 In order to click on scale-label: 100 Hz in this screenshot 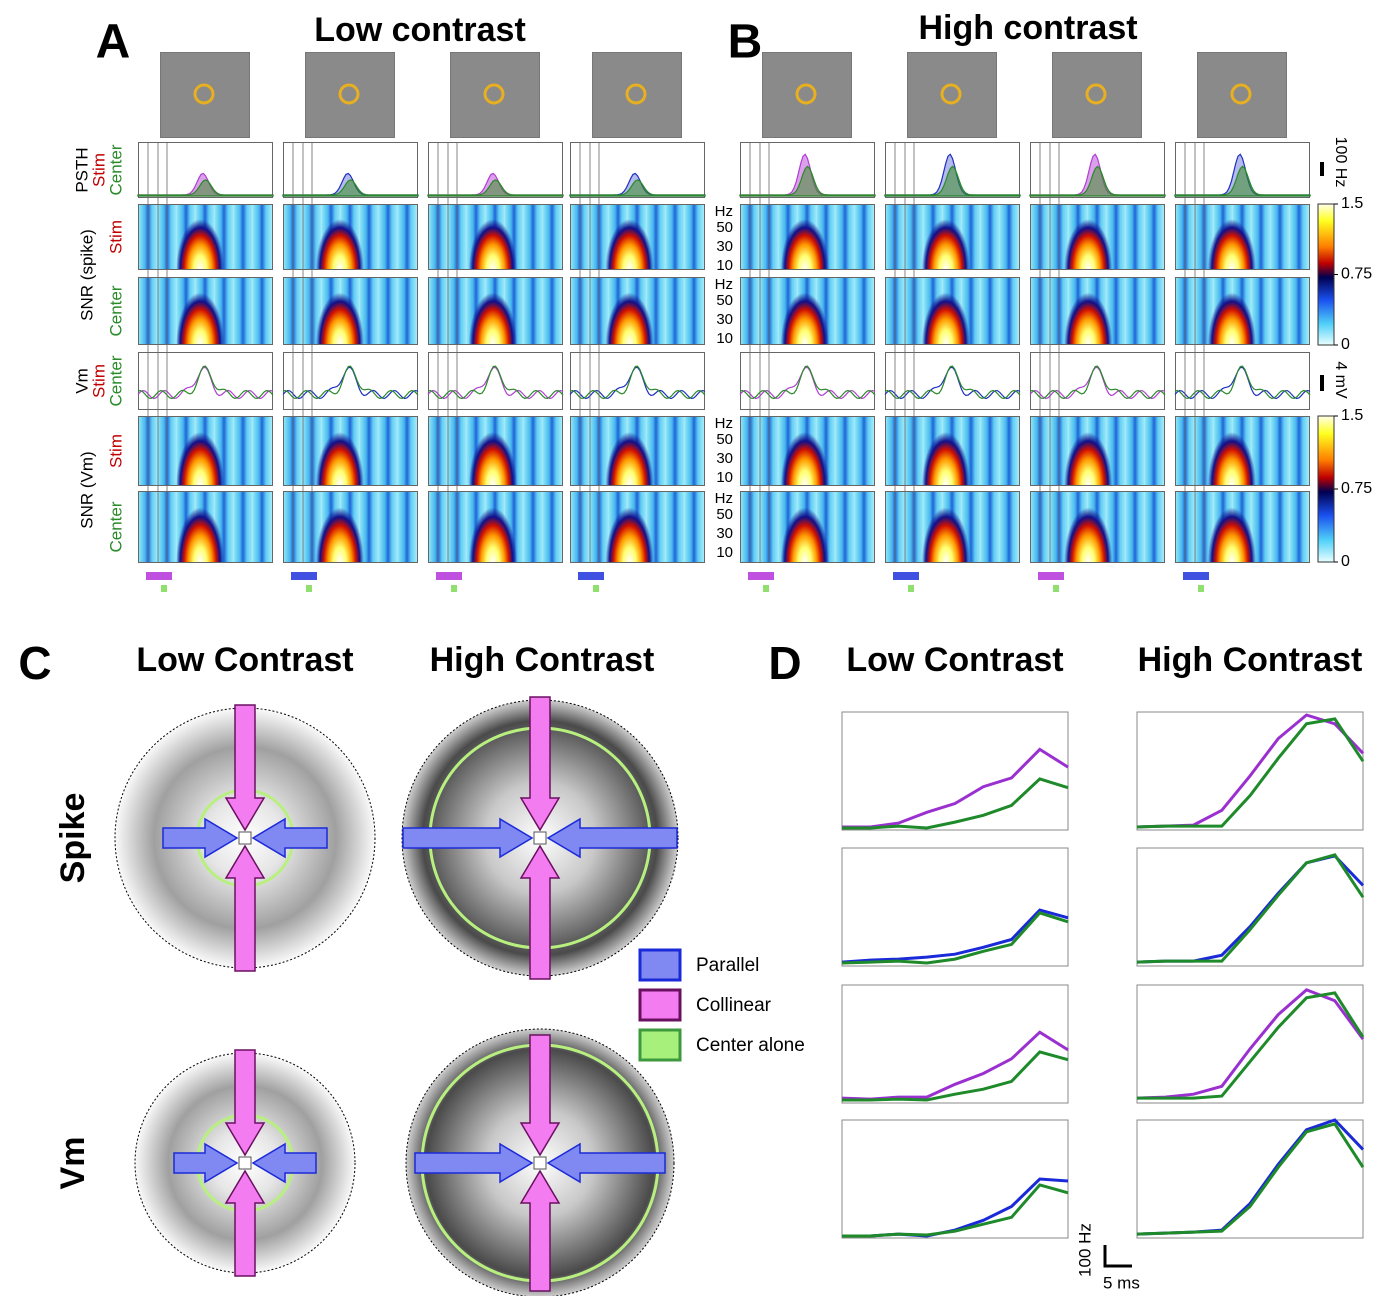, I will do `click(1340, 162)`.